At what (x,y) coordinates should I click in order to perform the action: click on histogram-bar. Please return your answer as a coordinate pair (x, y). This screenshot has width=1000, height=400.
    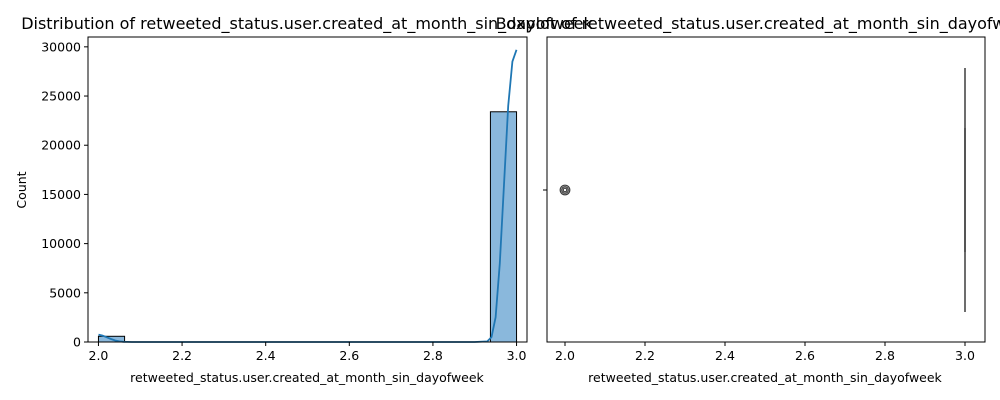
    Looking at the image, I should click on (503, 227).